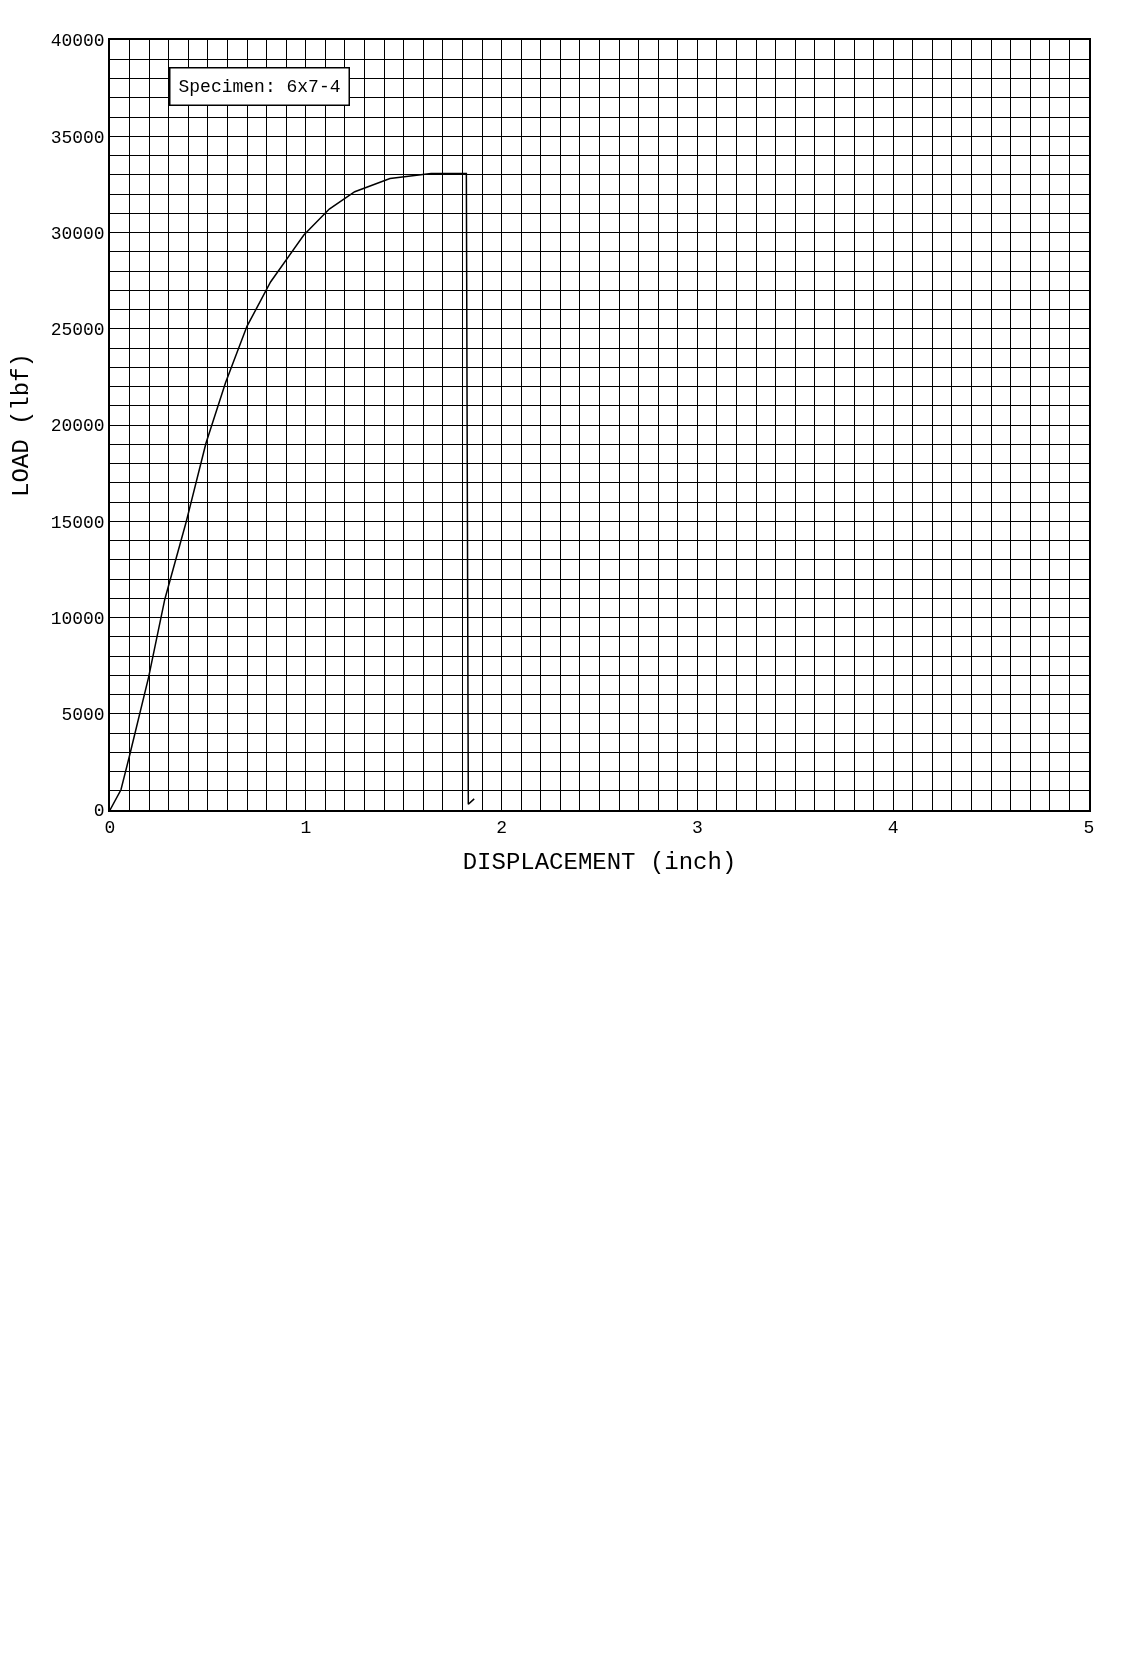  What do you see at coordinates (306, 828) in the screenshot?
I see `x-tick-label: 1` at bounding box center [306, 828].